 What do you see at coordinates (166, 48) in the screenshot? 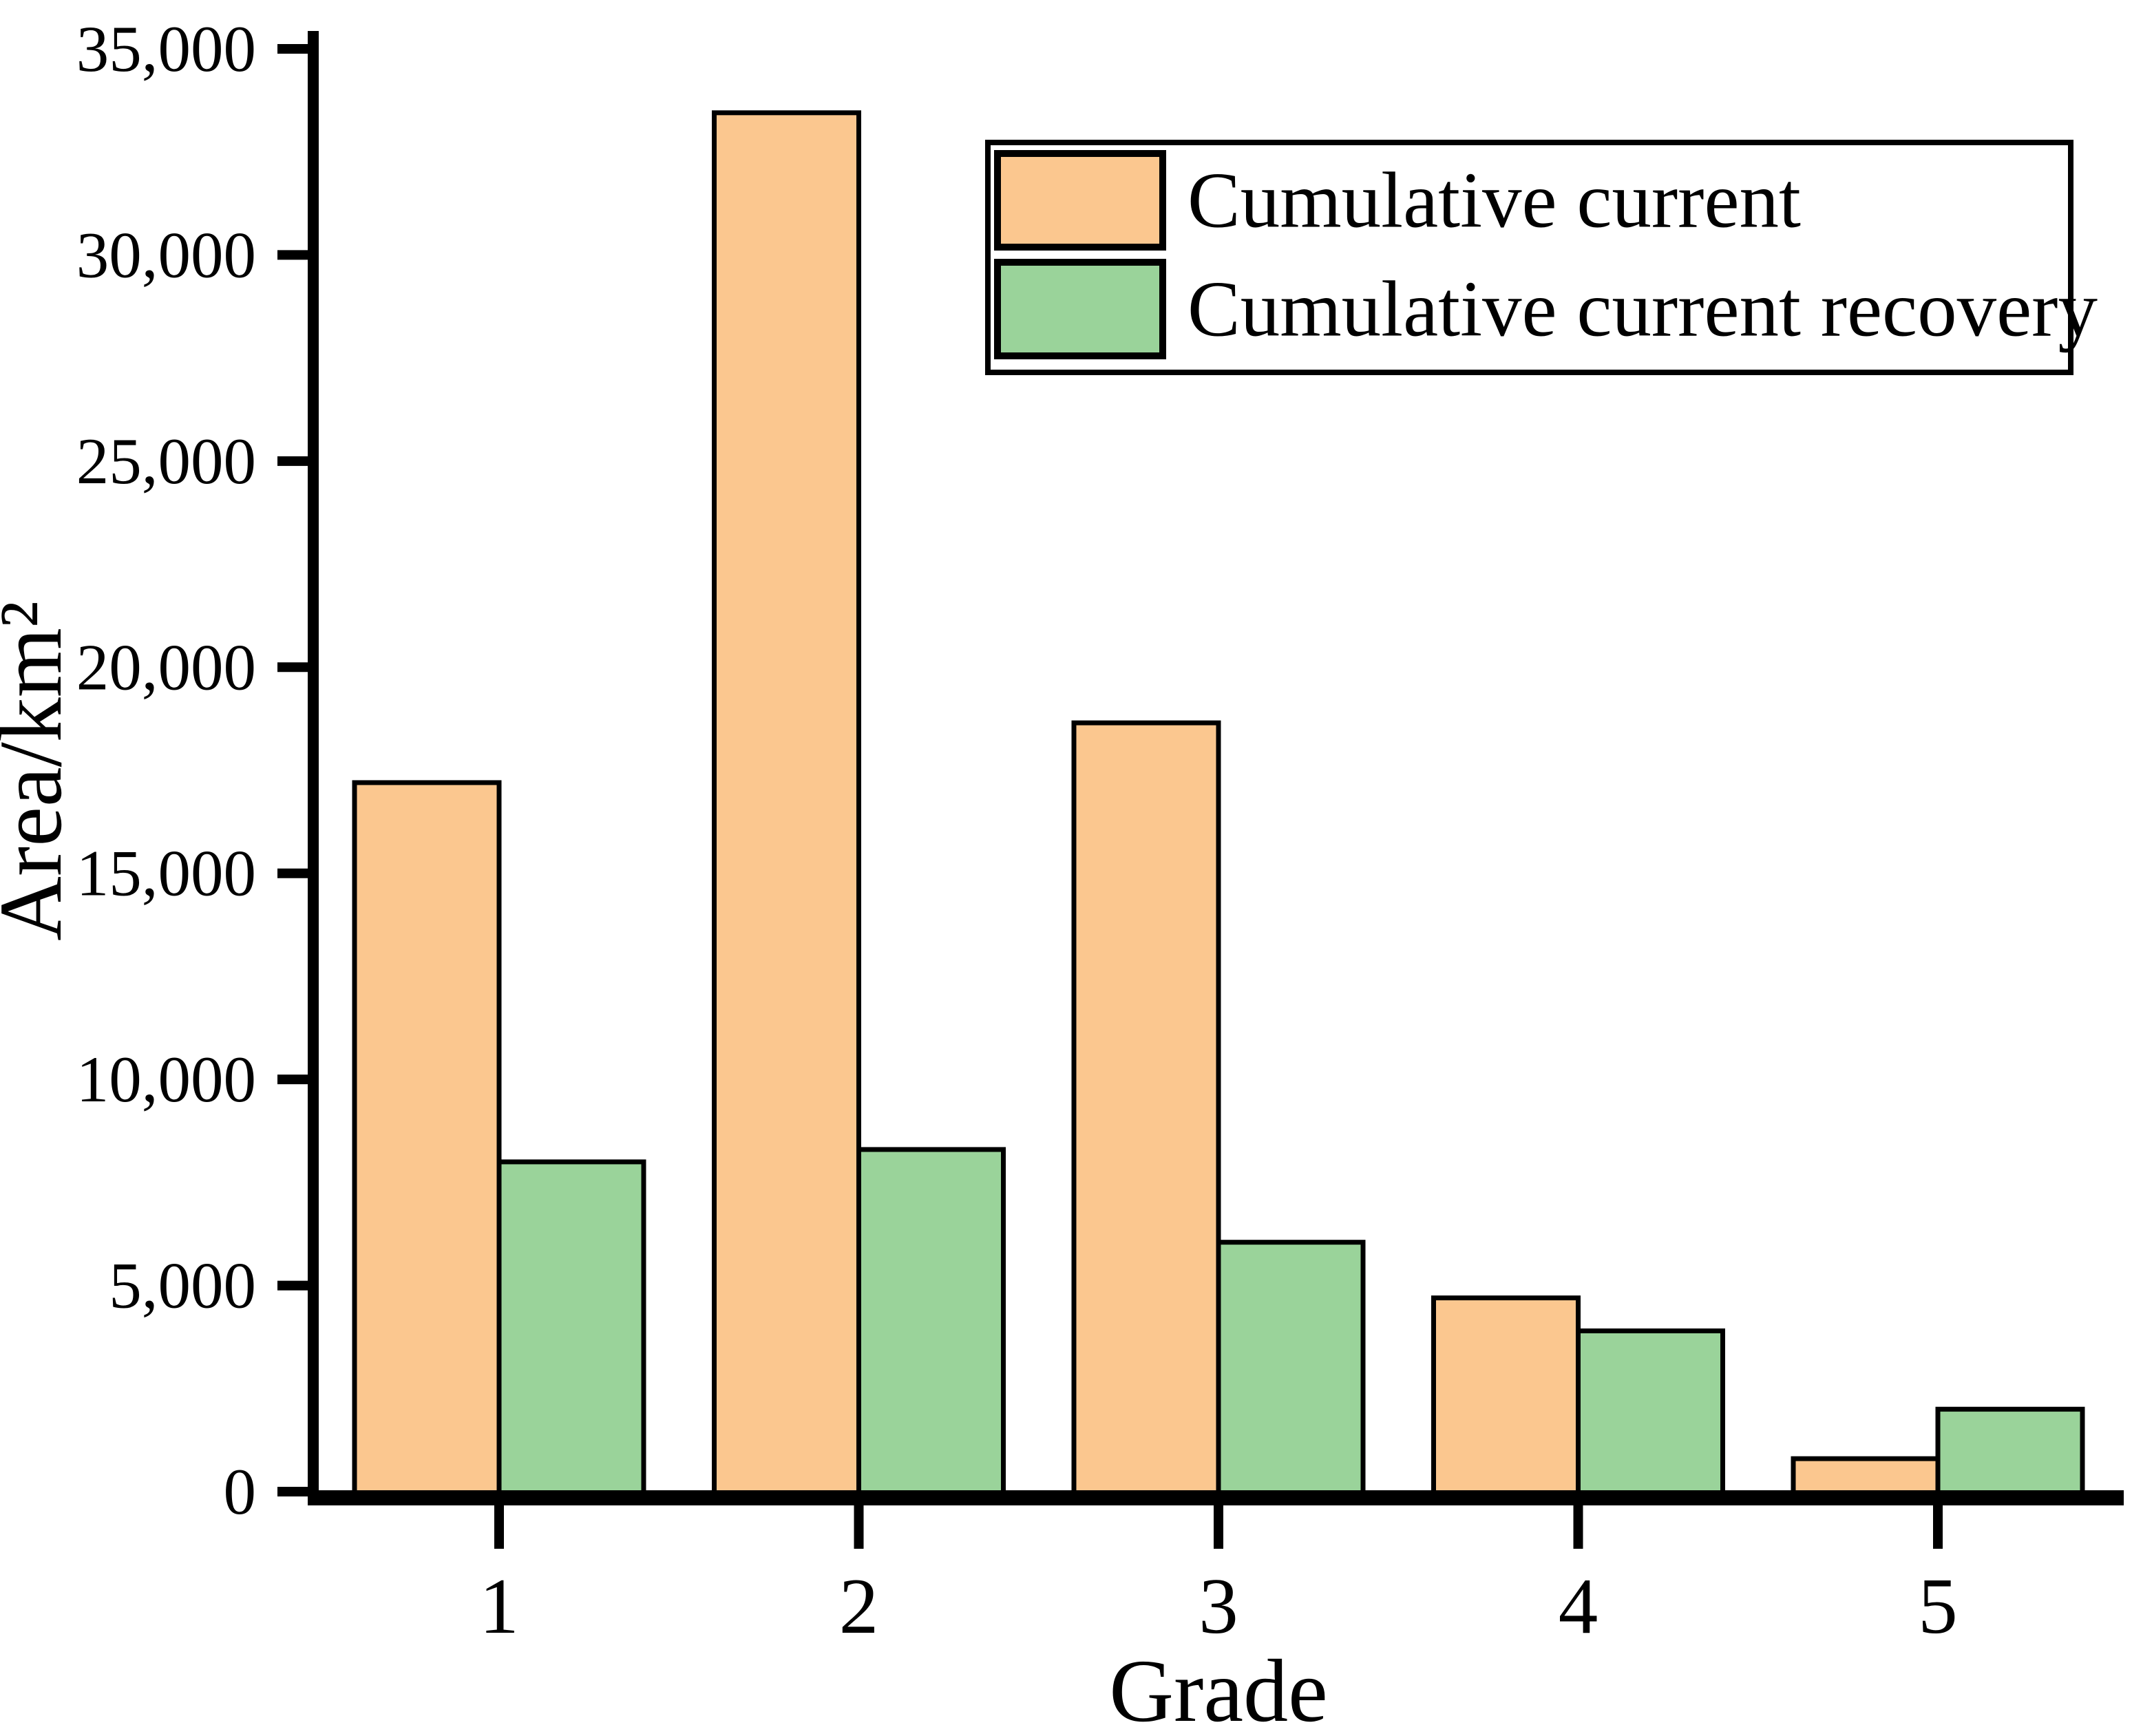
I see `y-tick-label: 35,000` at bounding box center [166, 48].